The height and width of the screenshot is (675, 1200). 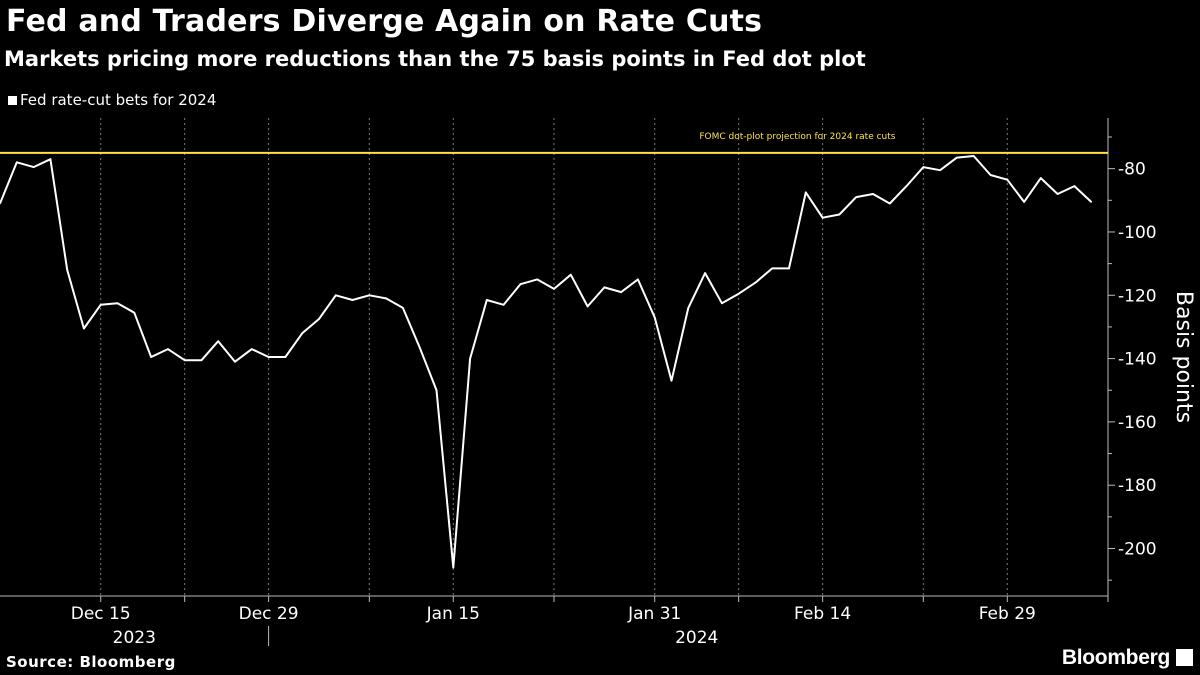 I want to click on x-tick-label: Dec 29, so click(x=269, y=614).